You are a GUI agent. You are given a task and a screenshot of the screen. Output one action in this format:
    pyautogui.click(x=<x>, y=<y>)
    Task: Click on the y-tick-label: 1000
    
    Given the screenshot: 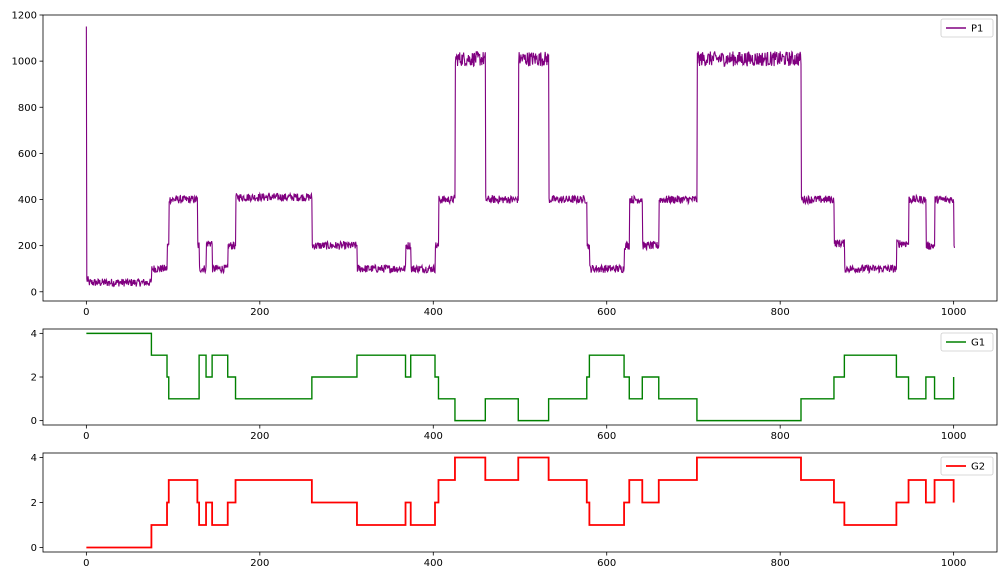 What is the action you would take?
    pyautogui.click(x=24, y=62)
    